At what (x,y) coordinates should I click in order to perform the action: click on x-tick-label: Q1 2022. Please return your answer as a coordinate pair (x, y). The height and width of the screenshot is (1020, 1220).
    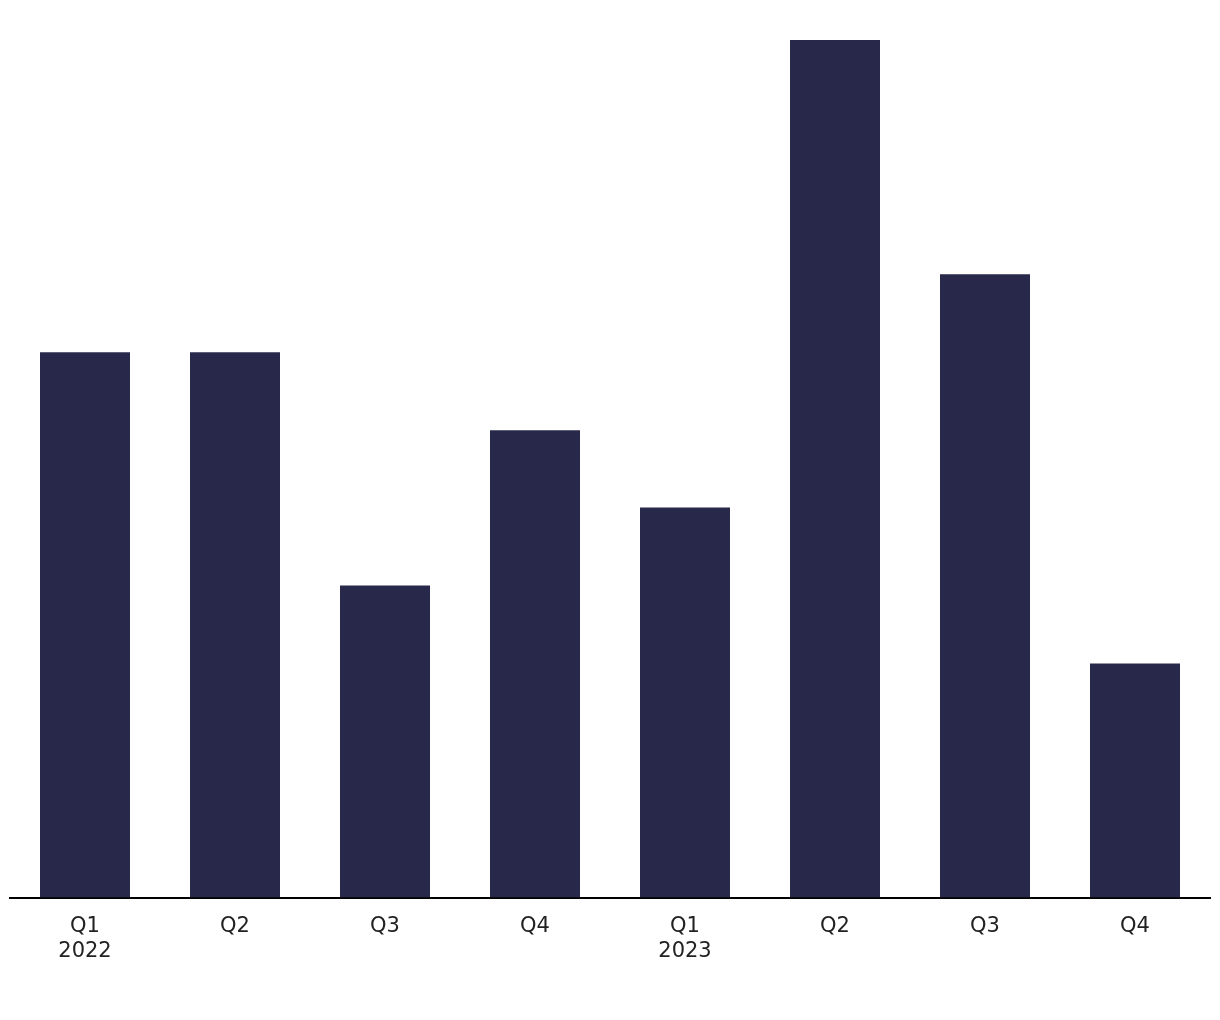
    Looking at the image, I should click on (85, 937).